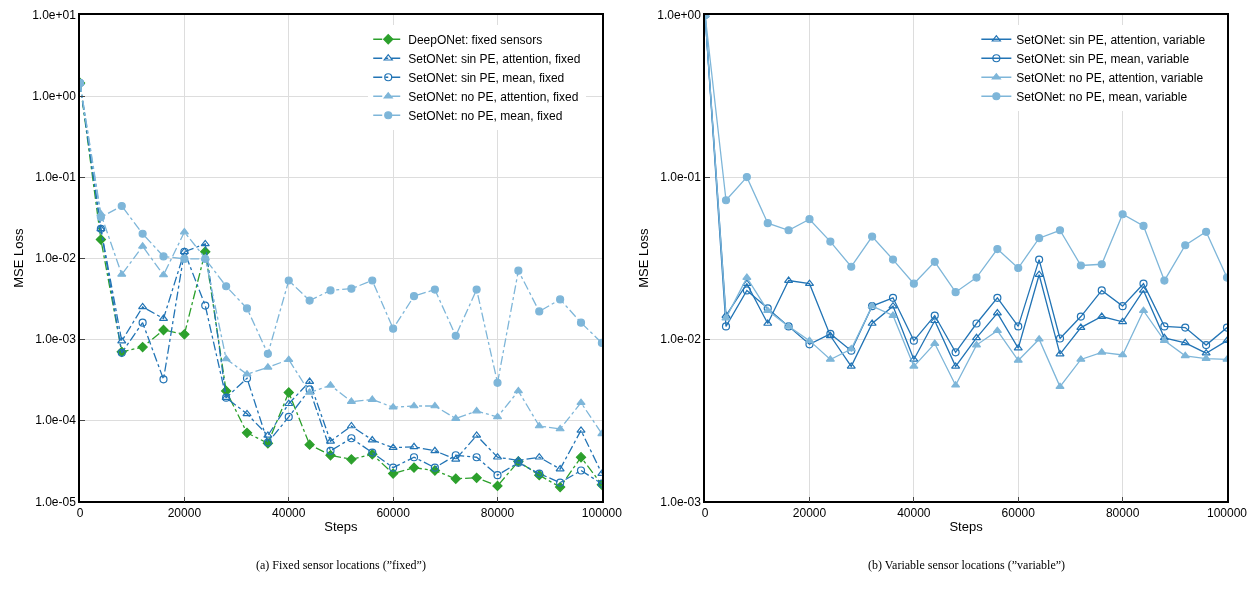 The image size is (1255, 589). Describe the element at coordinates (967, 565) in the screenshot. I see `text: (b) Variable sensor locations (”variable”)` at that location.